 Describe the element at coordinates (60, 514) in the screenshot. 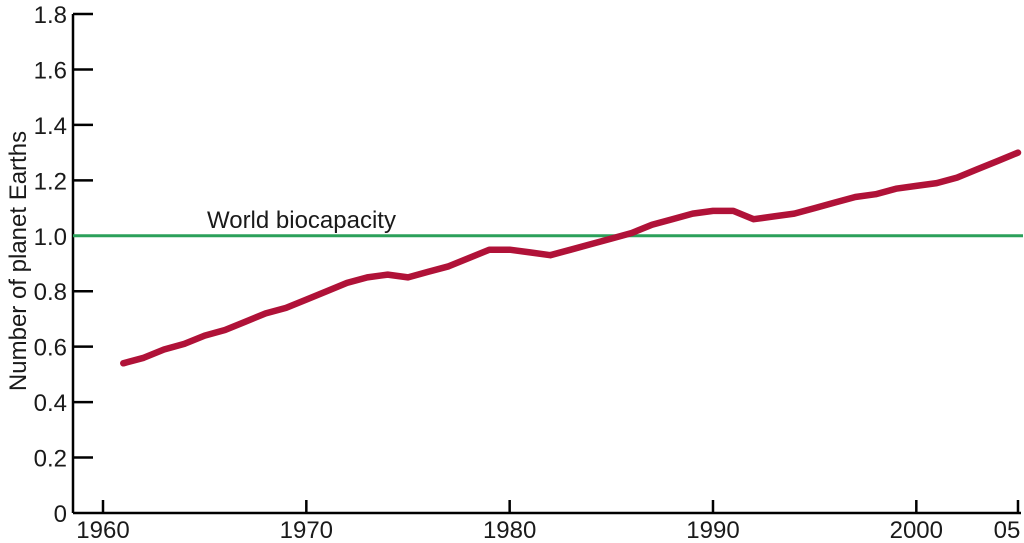

I see `y-tick-label: 0` at that location.